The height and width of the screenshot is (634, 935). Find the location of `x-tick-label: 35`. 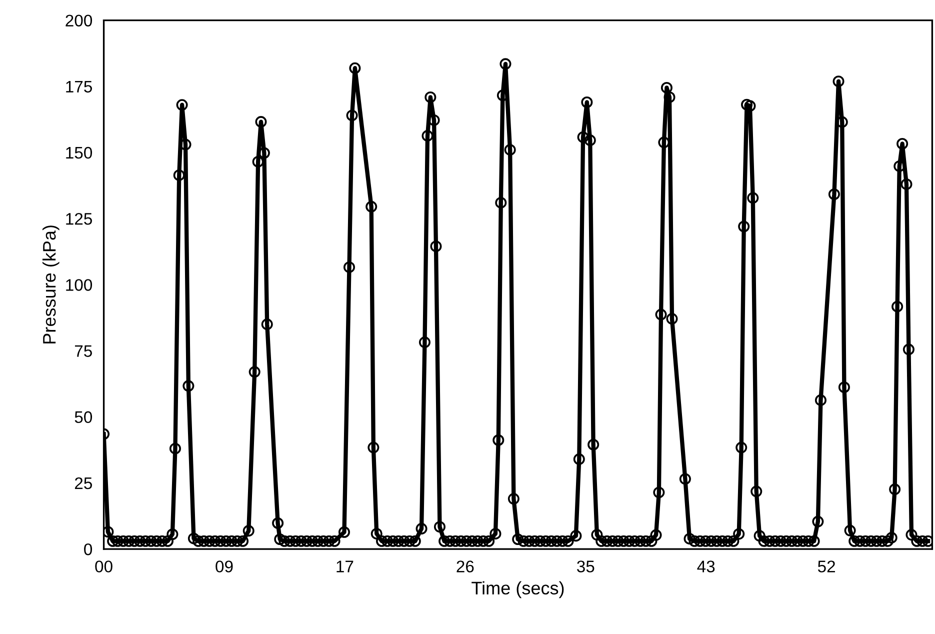

x-tick-label: 35 is located at coordinates (585, 566).